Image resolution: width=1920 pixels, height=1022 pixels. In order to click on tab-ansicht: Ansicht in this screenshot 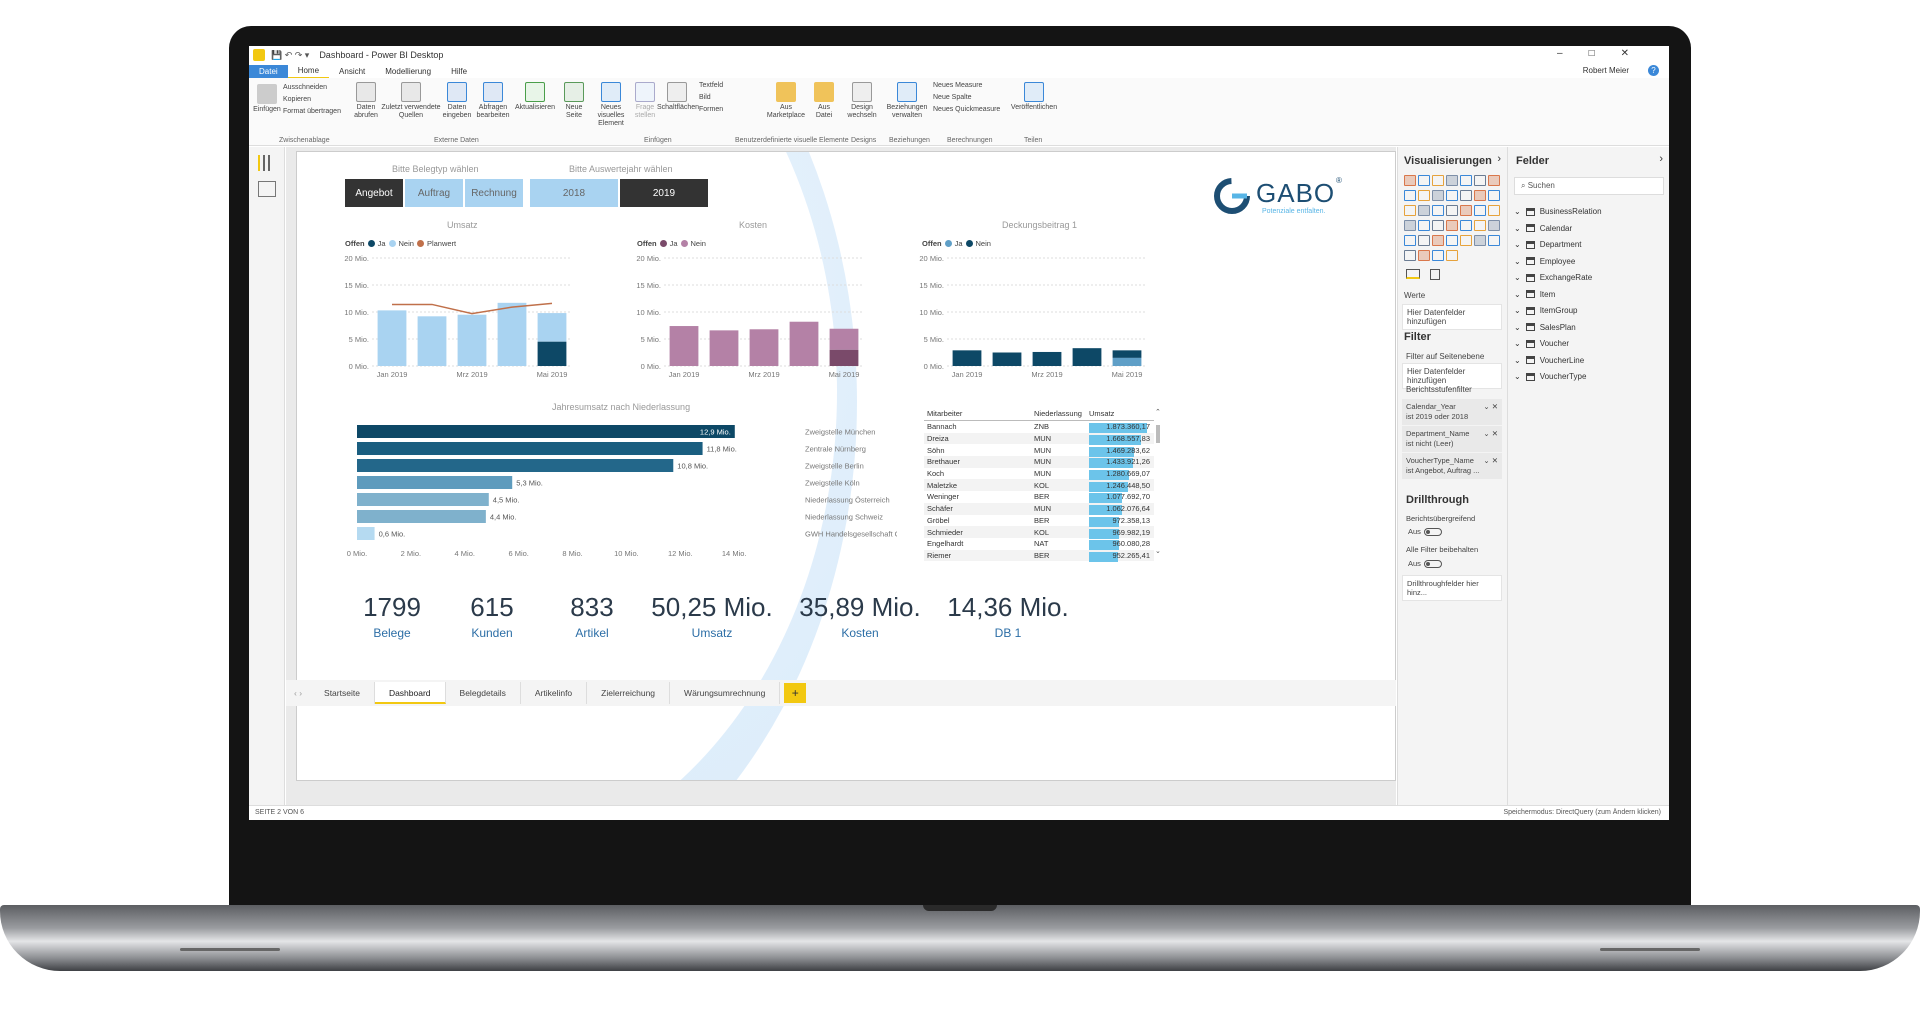, I will do `click(352, 71)`.